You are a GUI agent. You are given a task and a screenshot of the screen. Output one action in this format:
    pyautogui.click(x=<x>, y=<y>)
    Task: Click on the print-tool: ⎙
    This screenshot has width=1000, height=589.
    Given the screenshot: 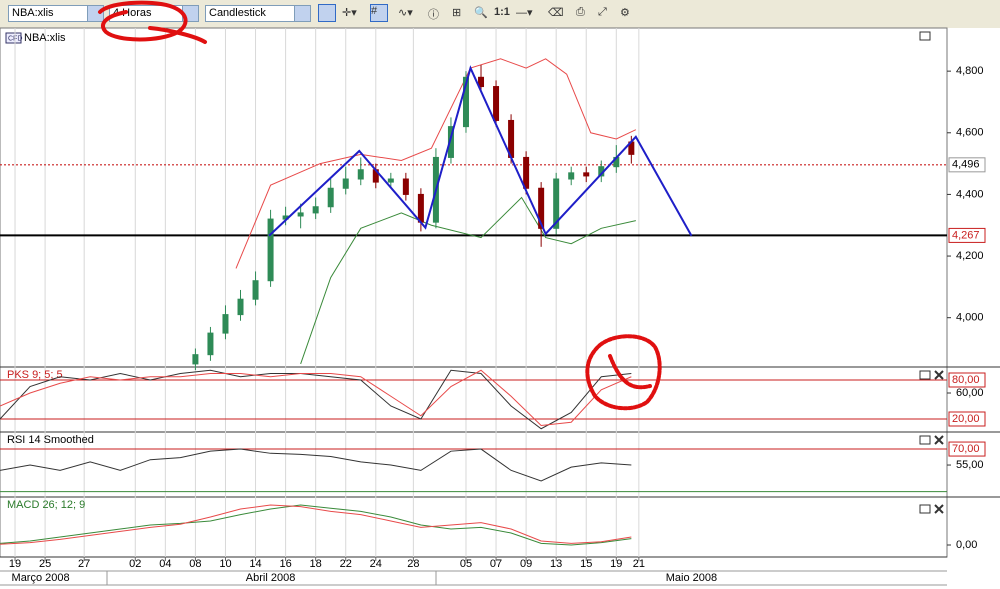 What is the action you would take?
    pyautogui.click(x=580, y=12)
    